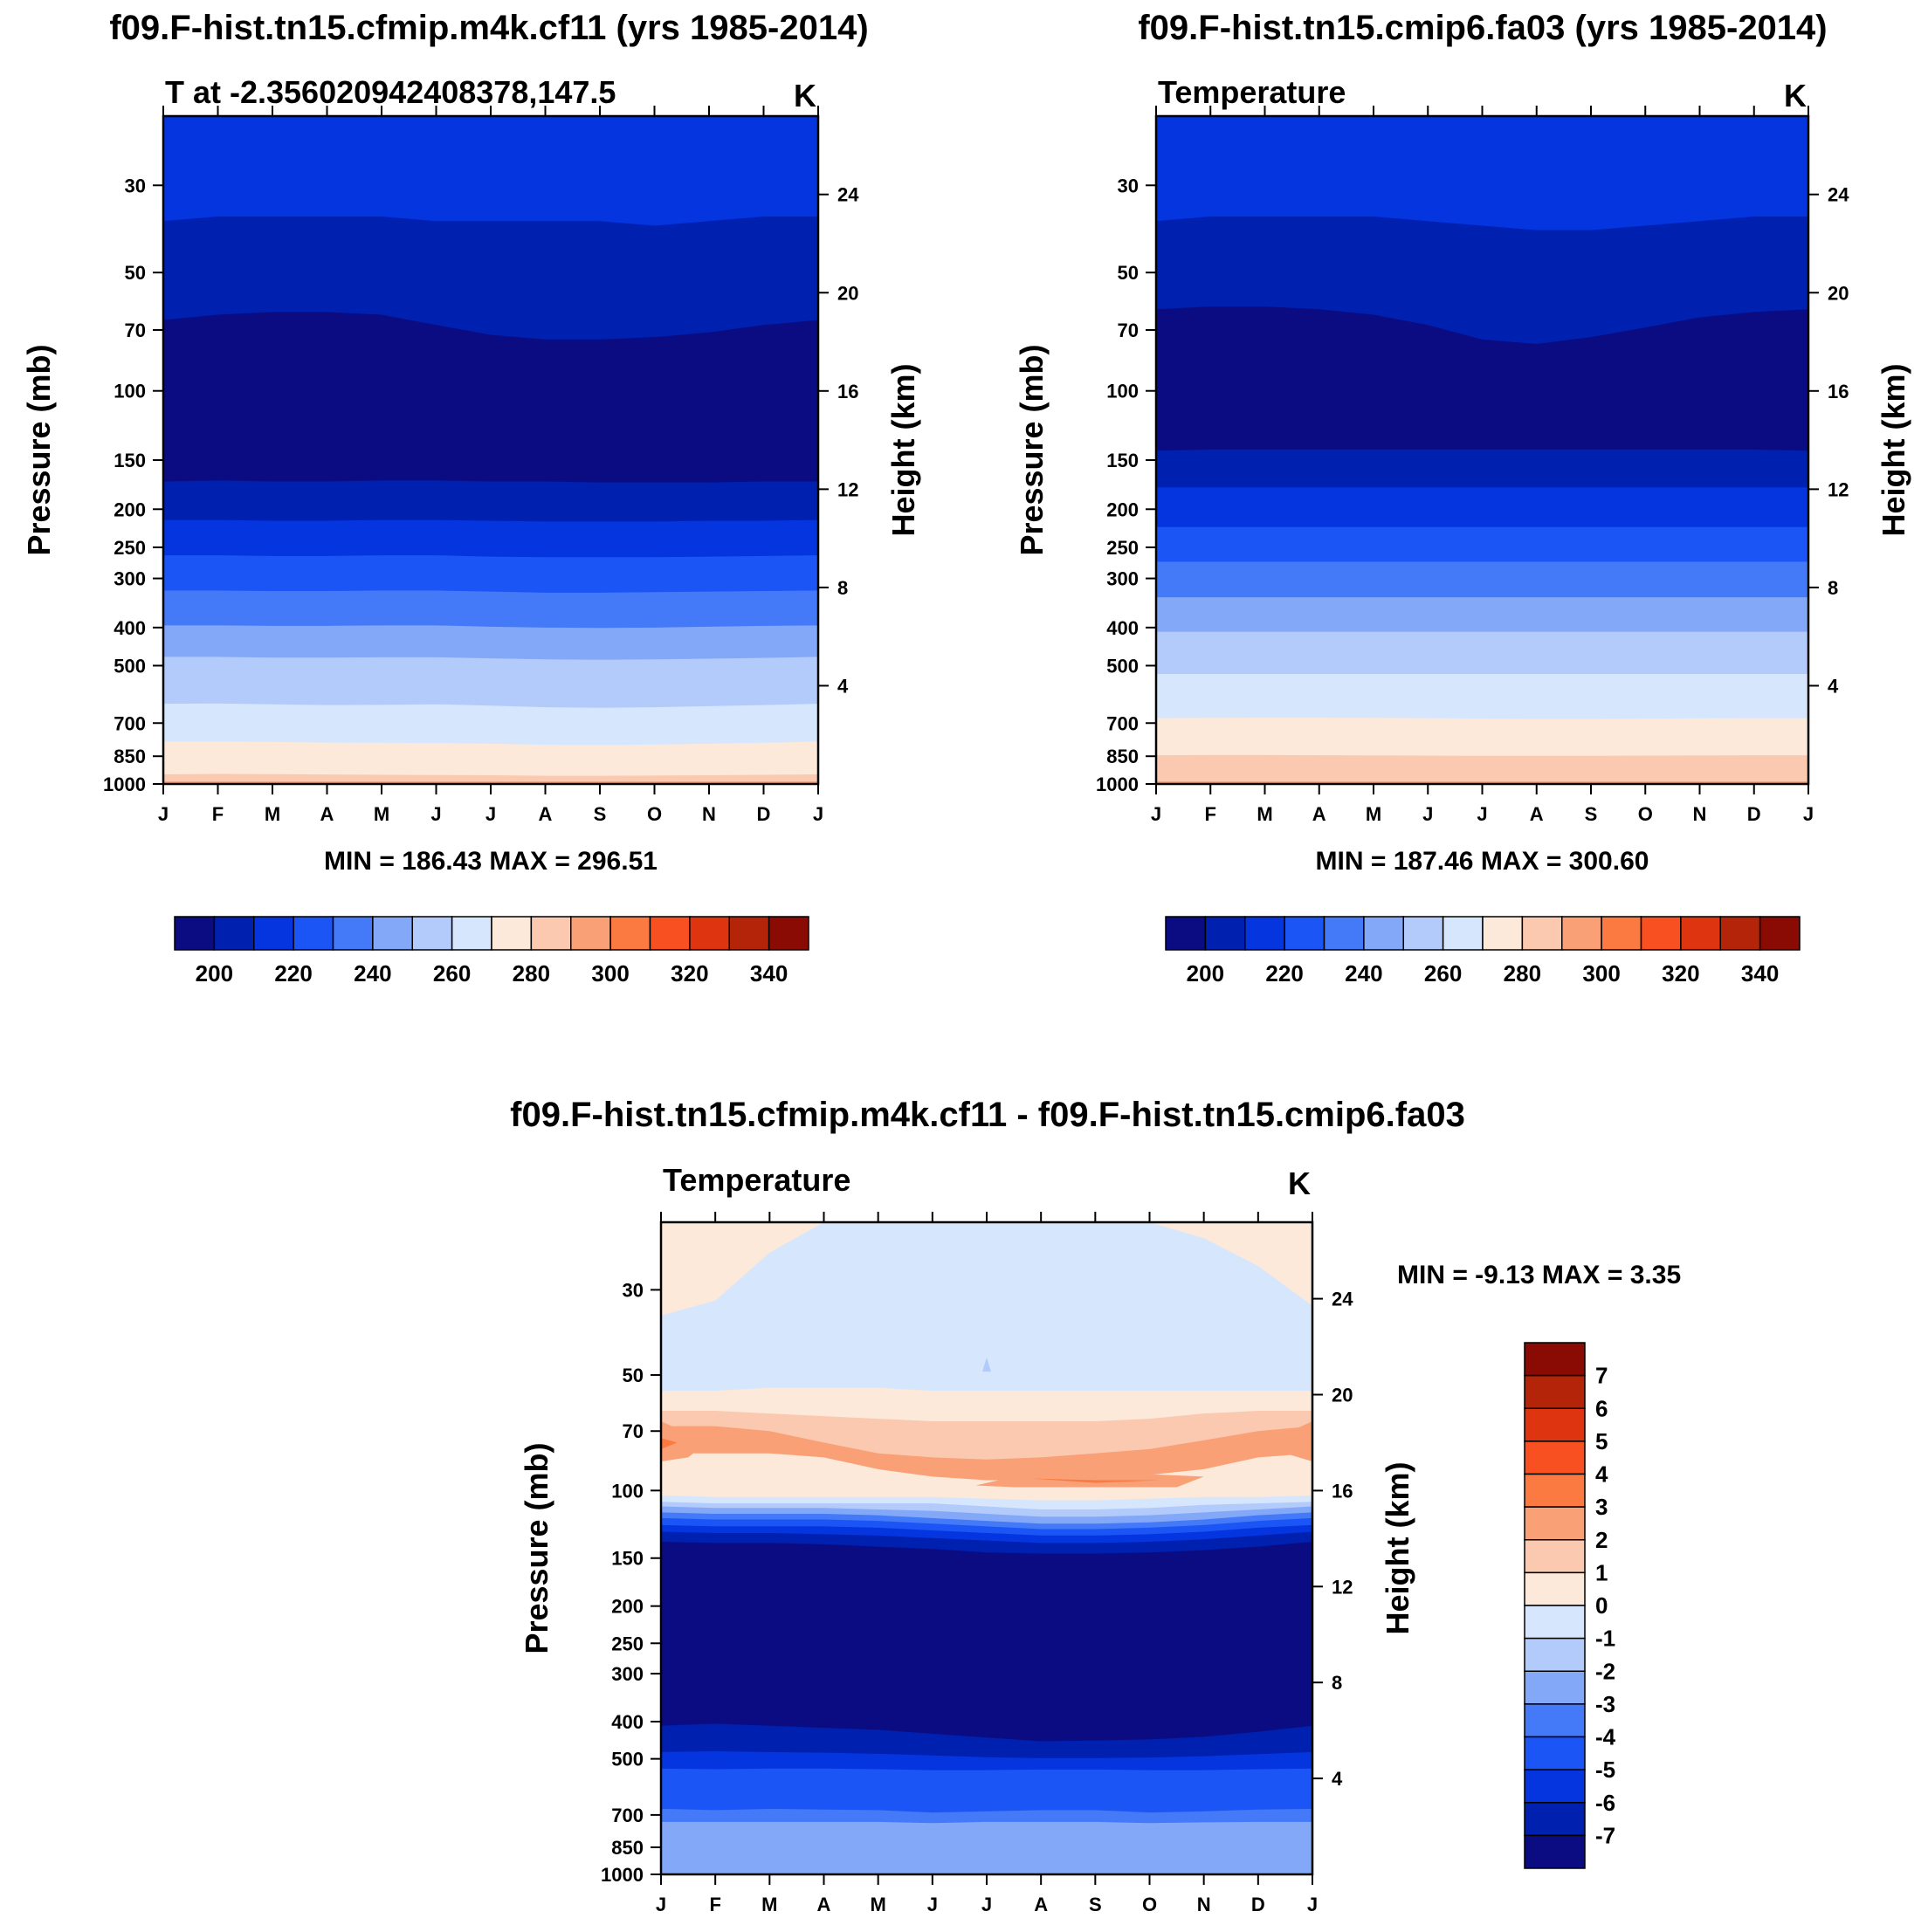 The width and height of the screenshot is (1928, 1932). Describe the element at coordinates (1605, 1803) in the screenshot. I see `colorbar-label: -6` at that location.